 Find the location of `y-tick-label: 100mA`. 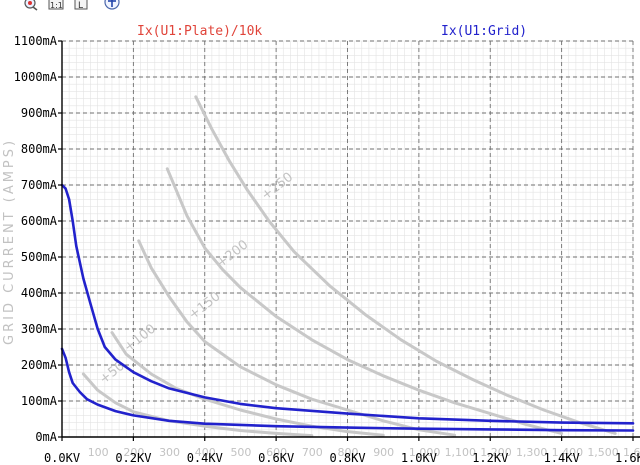

y-tick-label: 100mA is located at coordinates (39, 401).